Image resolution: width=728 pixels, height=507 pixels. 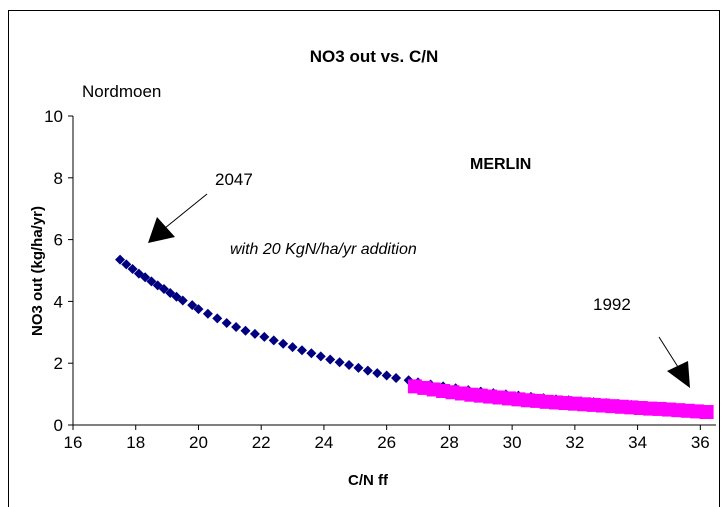 I want to click on site-label: Nordmoen, so click(x=121, y=91).